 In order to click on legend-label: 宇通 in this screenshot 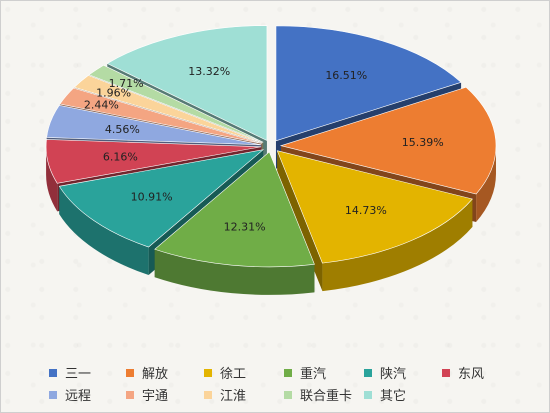, I will do `click(155, 396)`.